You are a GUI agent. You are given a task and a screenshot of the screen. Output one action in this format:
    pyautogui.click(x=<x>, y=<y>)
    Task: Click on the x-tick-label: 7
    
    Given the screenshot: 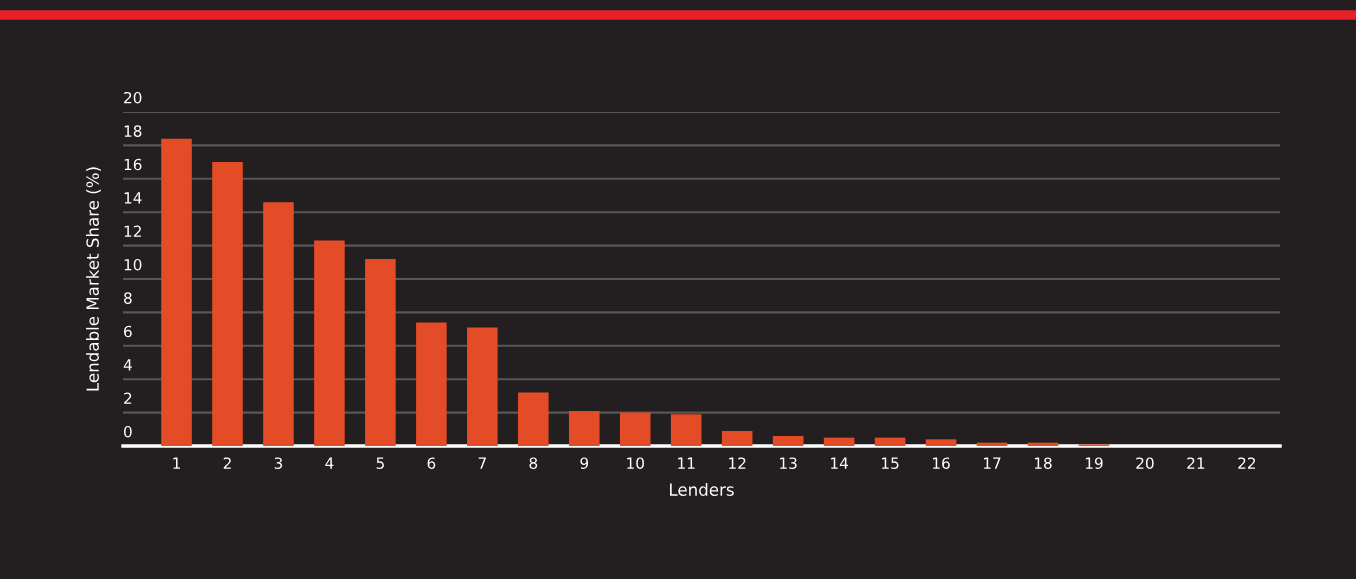 What is the action you would take?
    pyautogui.click(x=482, y=463)
    